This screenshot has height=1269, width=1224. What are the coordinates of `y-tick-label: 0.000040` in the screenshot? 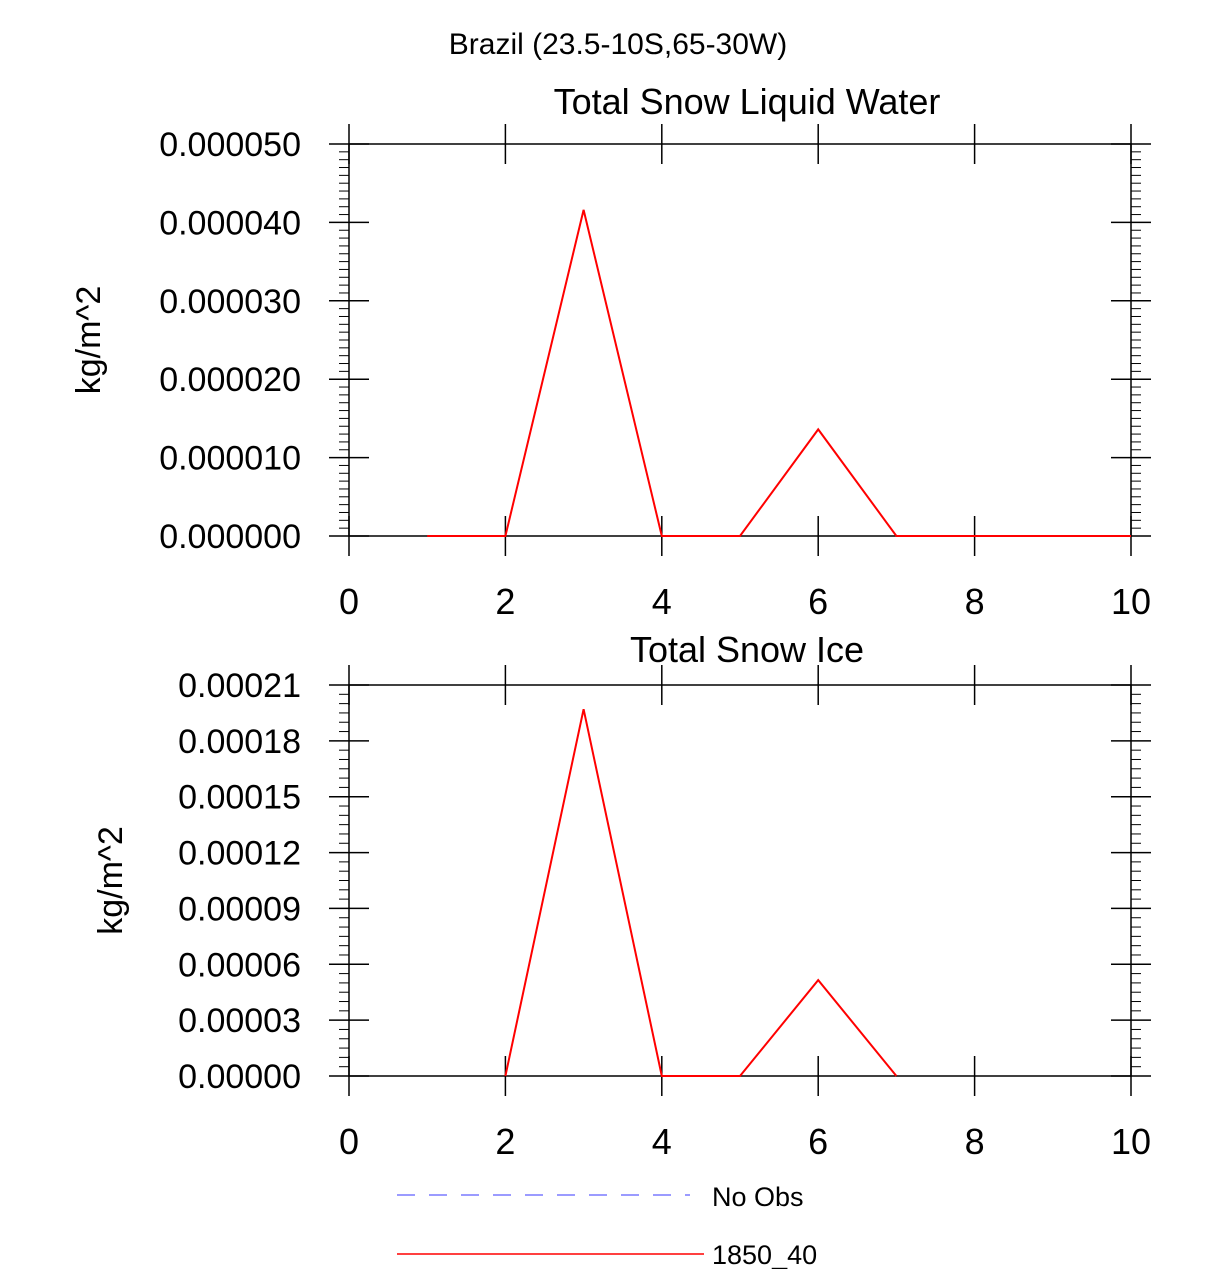 It's located at (230, 223).